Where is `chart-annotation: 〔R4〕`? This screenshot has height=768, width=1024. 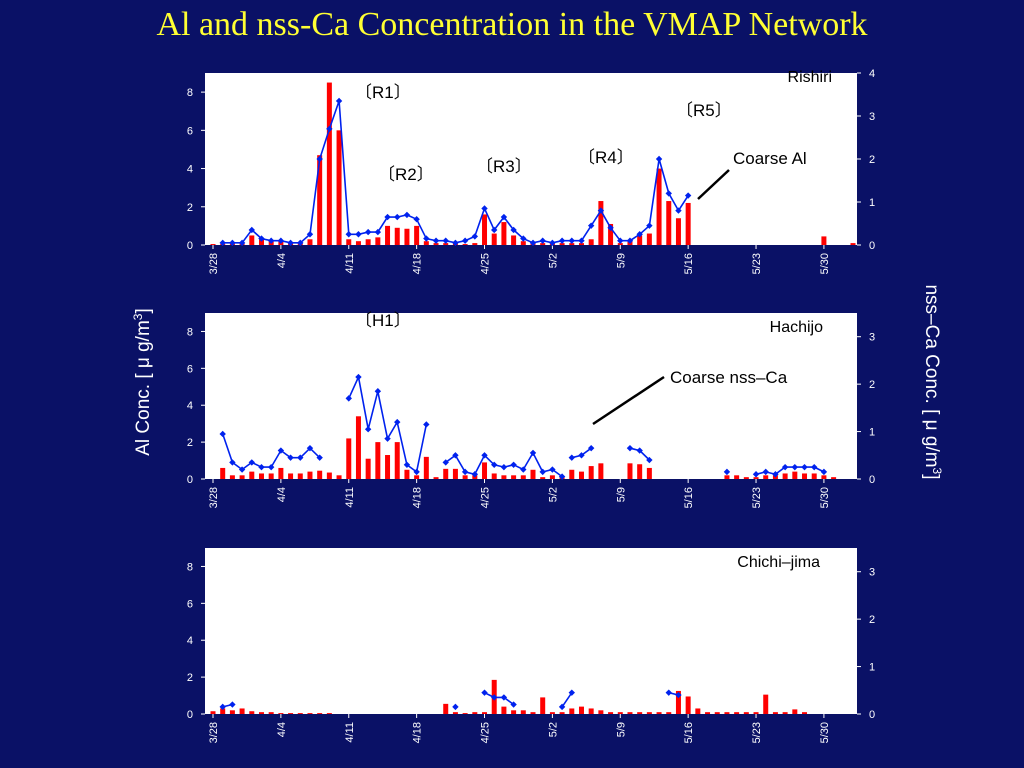
chart-annotation: 〔R4〕 is located at coordinates (606, 157).